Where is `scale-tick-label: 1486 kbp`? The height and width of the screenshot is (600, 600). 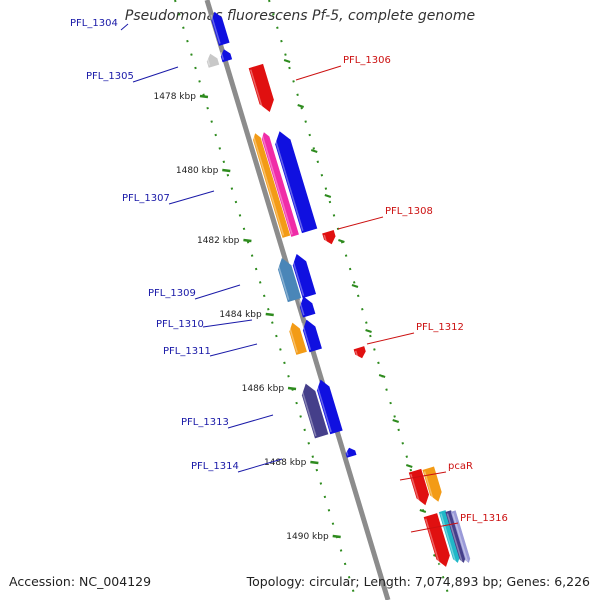 scale-tick-label: 1486 kbp is located at coordinates (263, 389).